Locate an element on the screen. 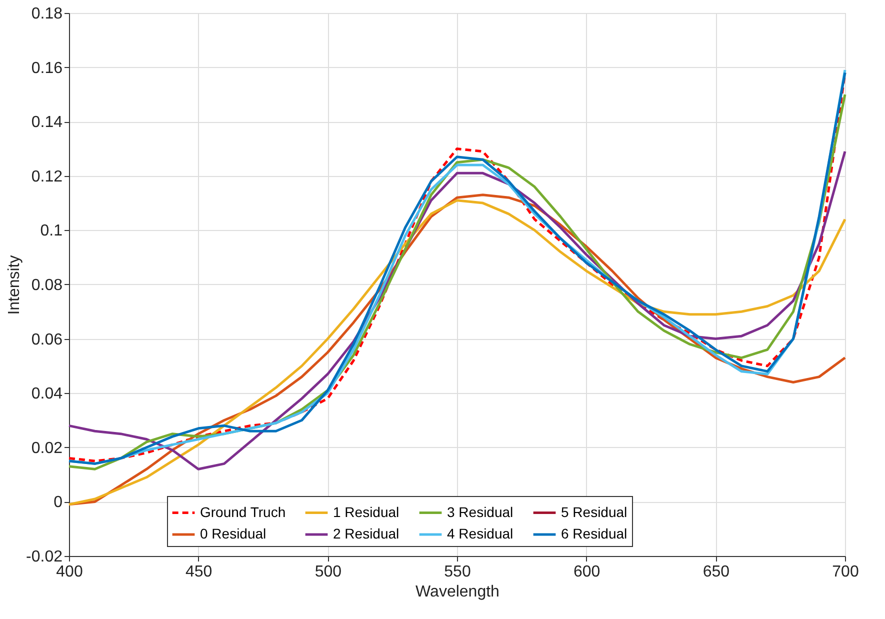 This screenshot has height=619, width=885. x-tick-label: 600 is located at coordinates (586, 572).